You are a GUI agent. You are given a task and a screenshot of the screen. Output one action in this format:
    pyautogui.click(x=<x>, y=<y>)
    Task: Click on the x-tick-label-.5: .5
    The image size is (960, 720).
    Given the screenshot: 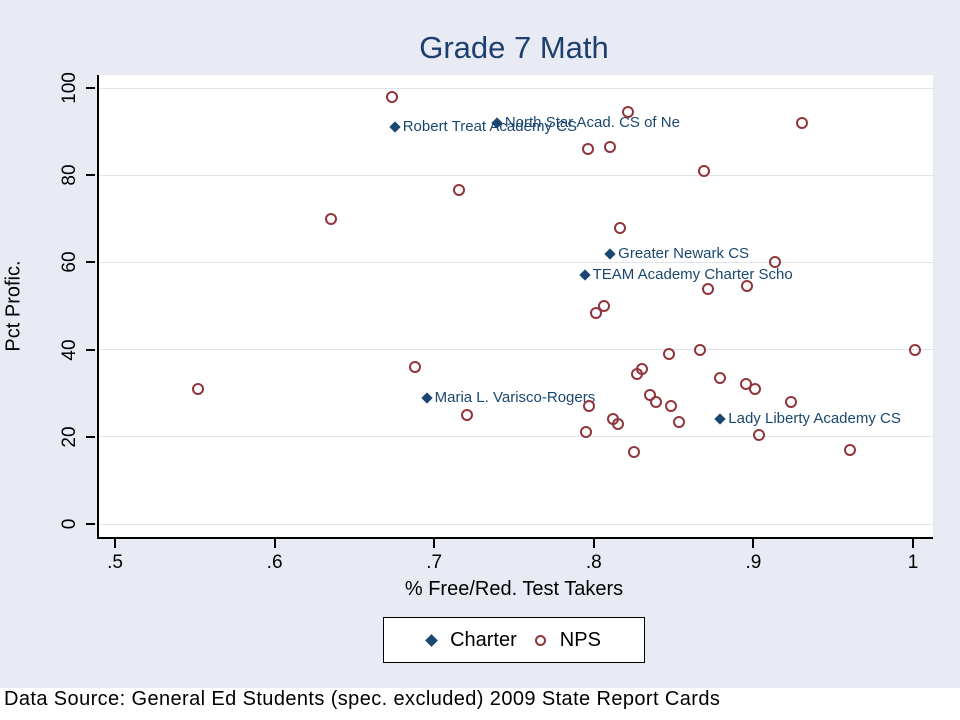 What is the action you would take?
    pyautogui.click(x=115, y=562)
    